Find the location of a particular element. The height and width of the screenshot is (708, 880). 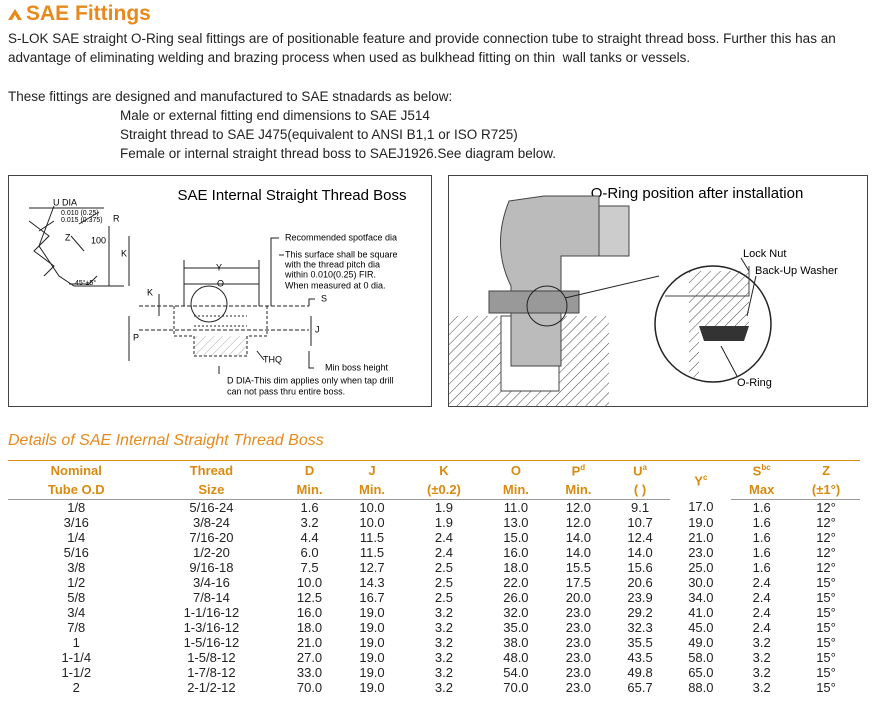

table-cell: 3/4-16 is located at coordinates (211, 582).